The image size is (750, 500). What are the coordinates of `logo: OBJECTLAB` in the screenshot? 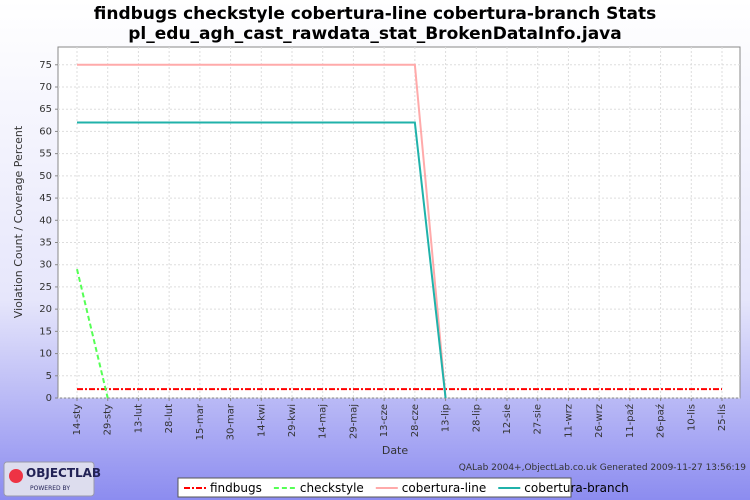 It's located at (63, 473).